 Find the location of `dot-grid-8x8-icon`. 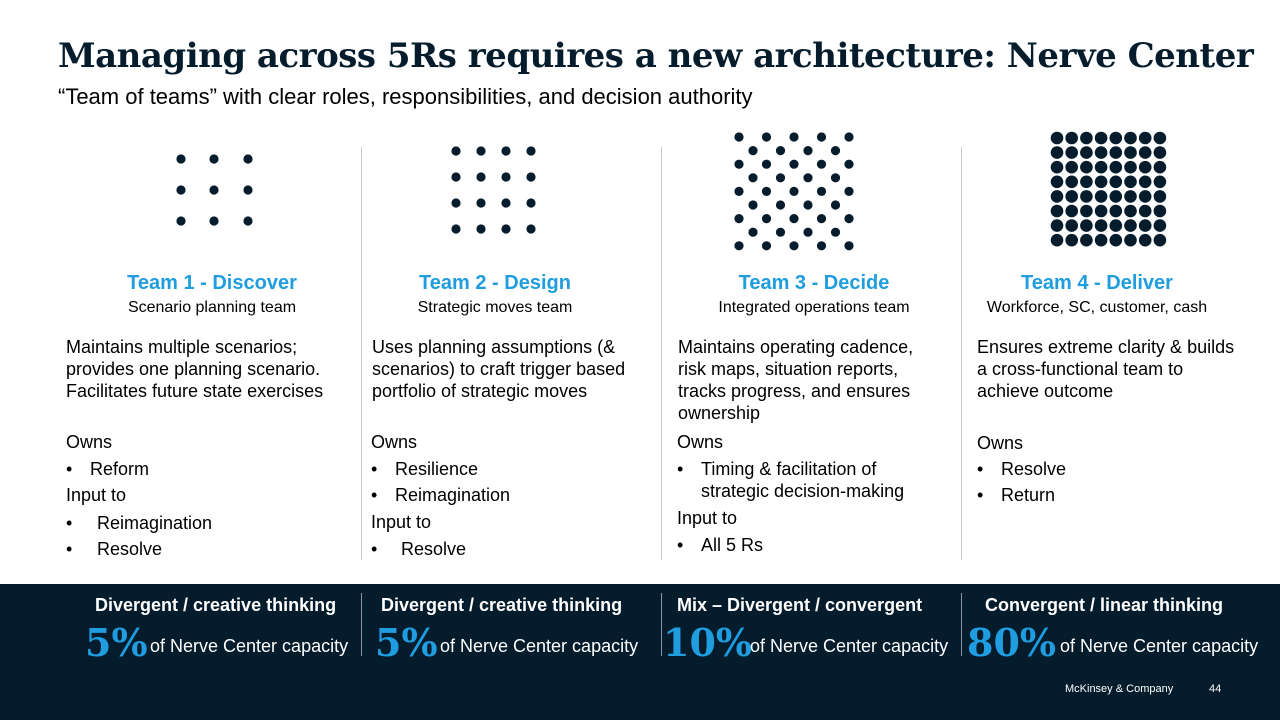

dot-grid-8x8-icon is located at coordinates (1108, 189).